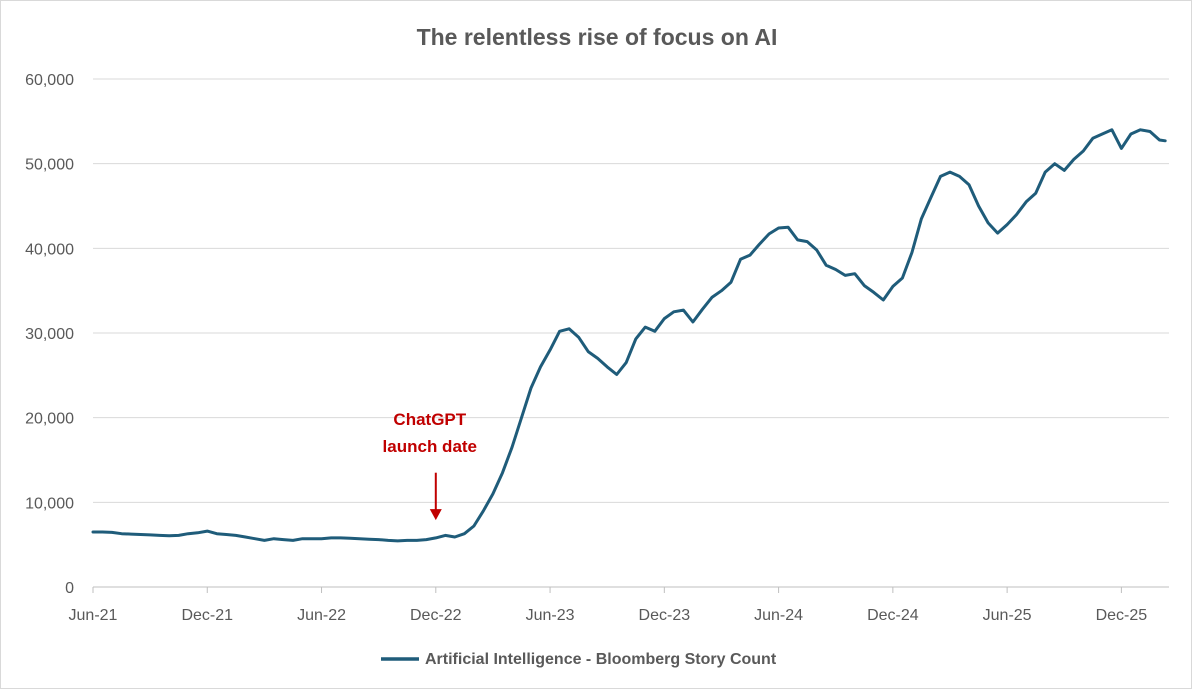 The width and height of the screenshot is (1192, 690). I want to click on chatgpt-annotation: ChatGPT launch date, so click(430, 465).